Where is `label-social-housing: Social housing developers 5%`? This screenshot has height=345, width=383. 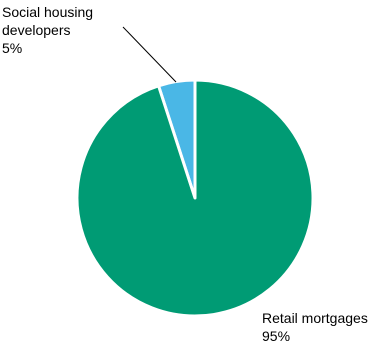 label-social-housing: Social housing developers 5% is located at coordinates (47, 30).